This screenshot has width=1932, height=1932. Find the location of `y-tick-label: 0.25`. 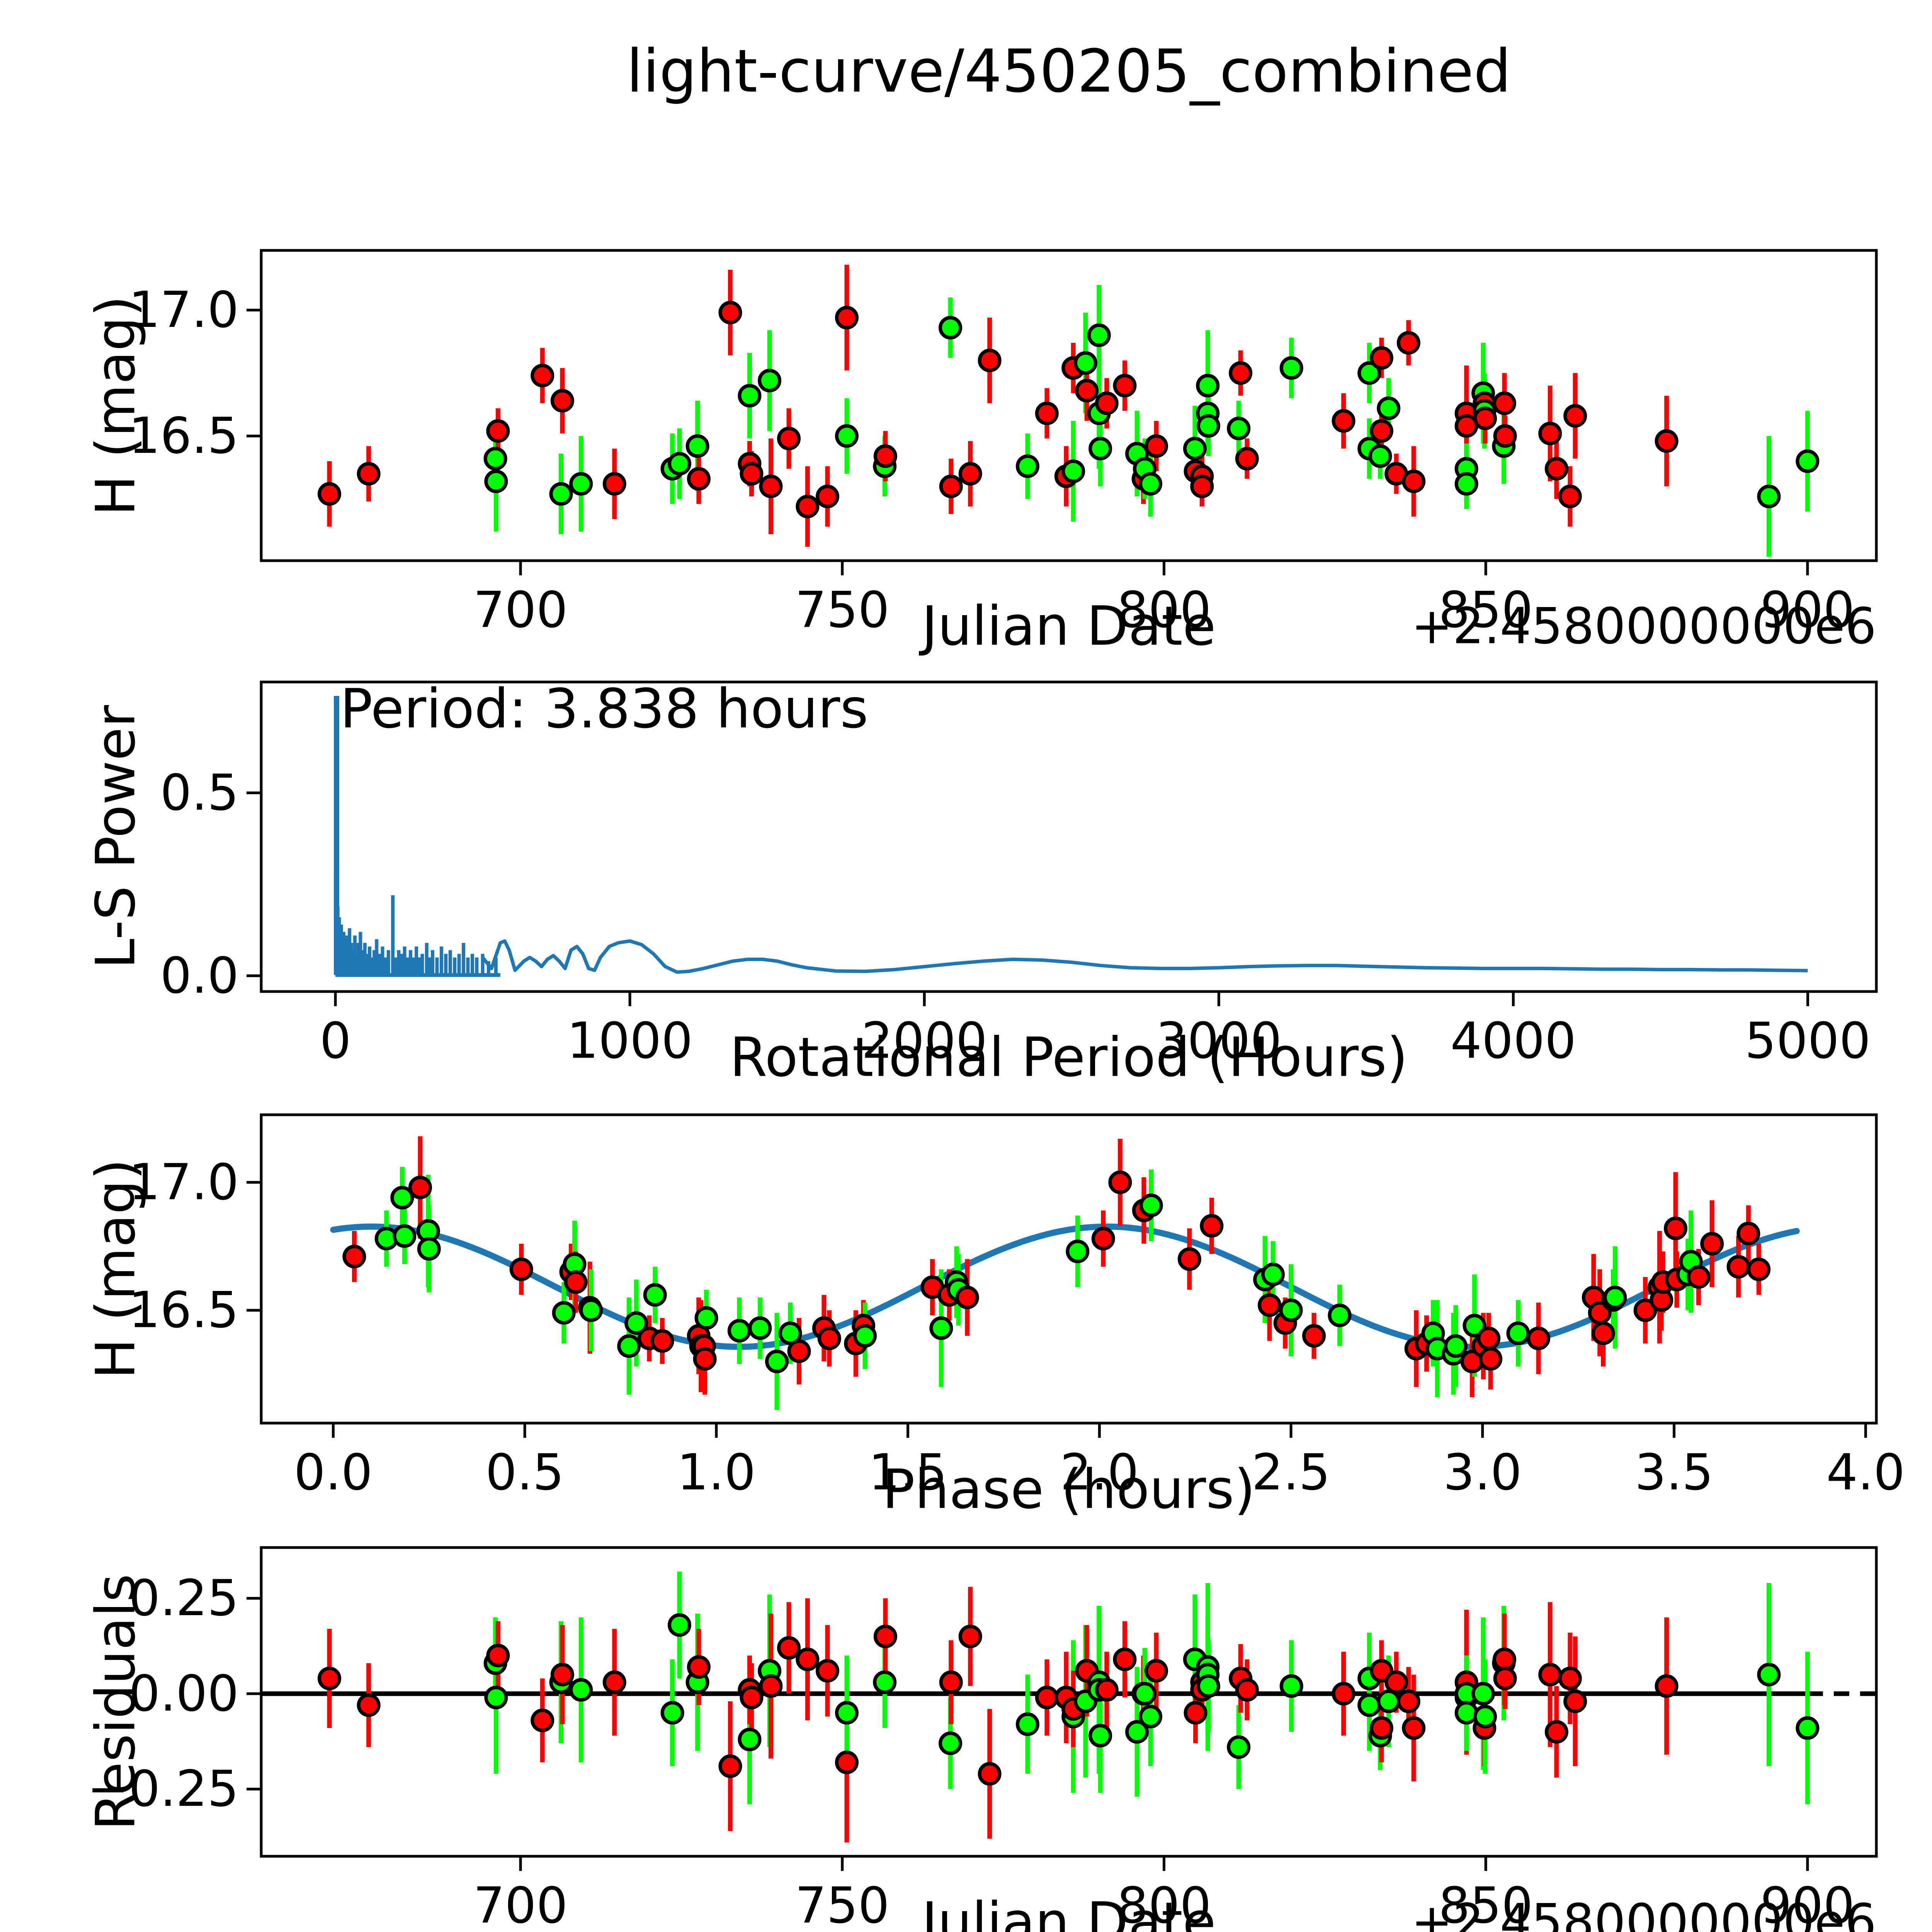

y-tick-label: 0.25 is located at coordinates (184, 1599).